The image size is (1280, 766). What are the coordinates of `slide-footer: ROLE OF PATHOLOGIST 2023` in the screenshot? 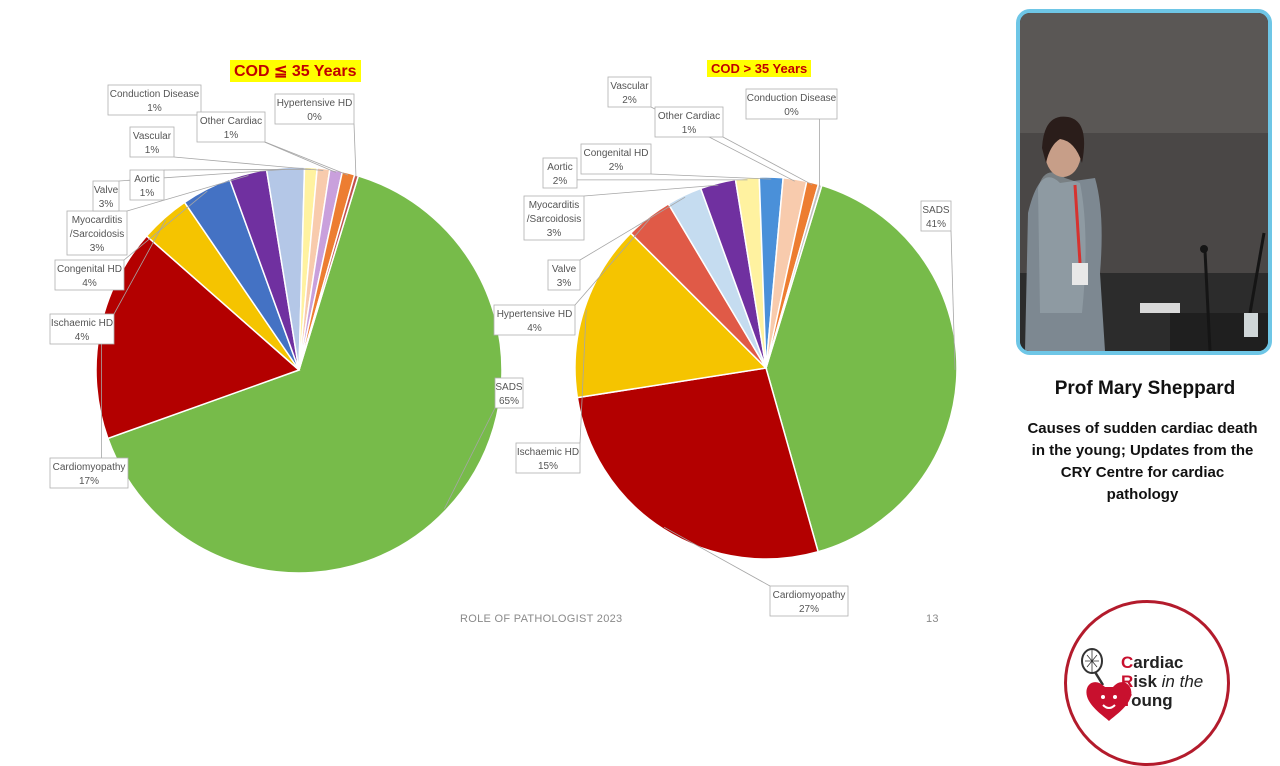 It's located at (541, 619).